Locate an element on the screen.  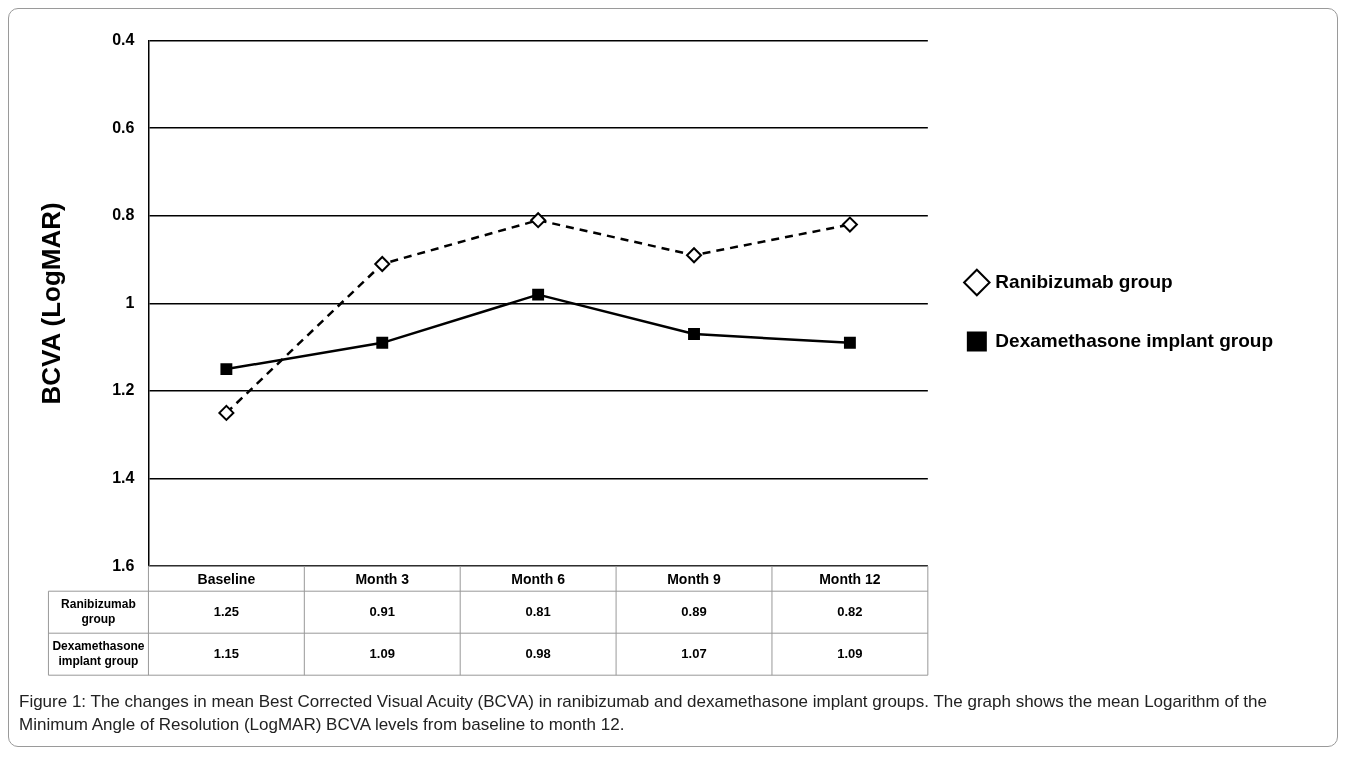
y-axis-title: BCVA (LogMAR) is located at coordinates (50, 303).